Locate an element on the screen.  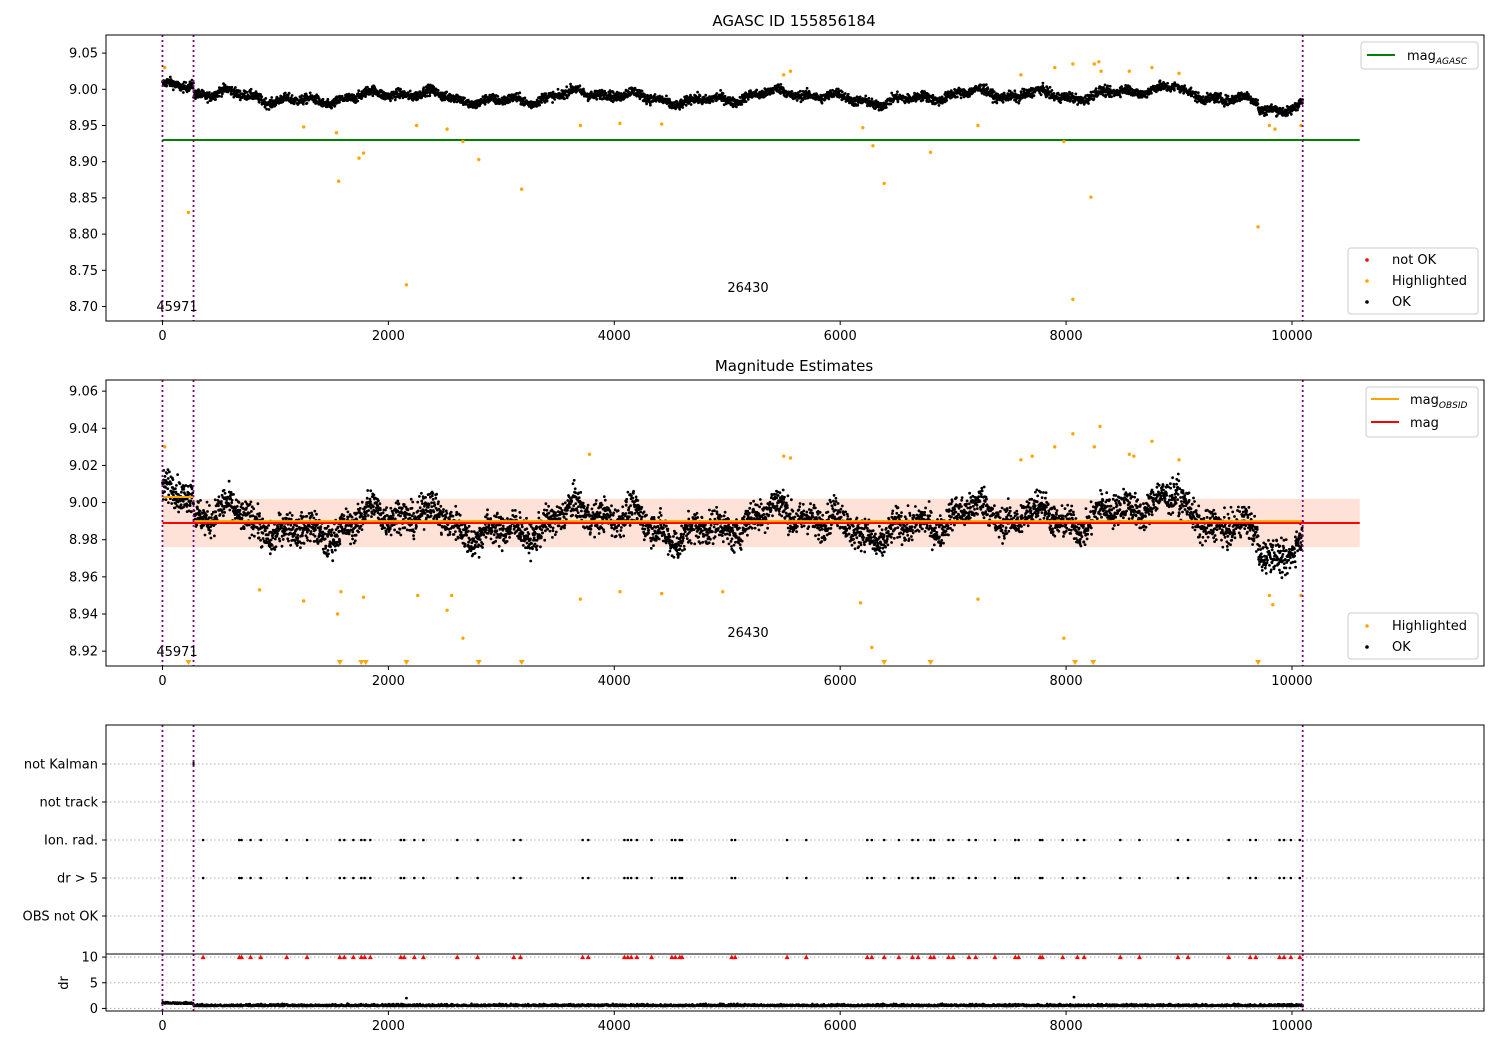
panel1-annotation-45971: 45971 is located at coordinates (176, 307).